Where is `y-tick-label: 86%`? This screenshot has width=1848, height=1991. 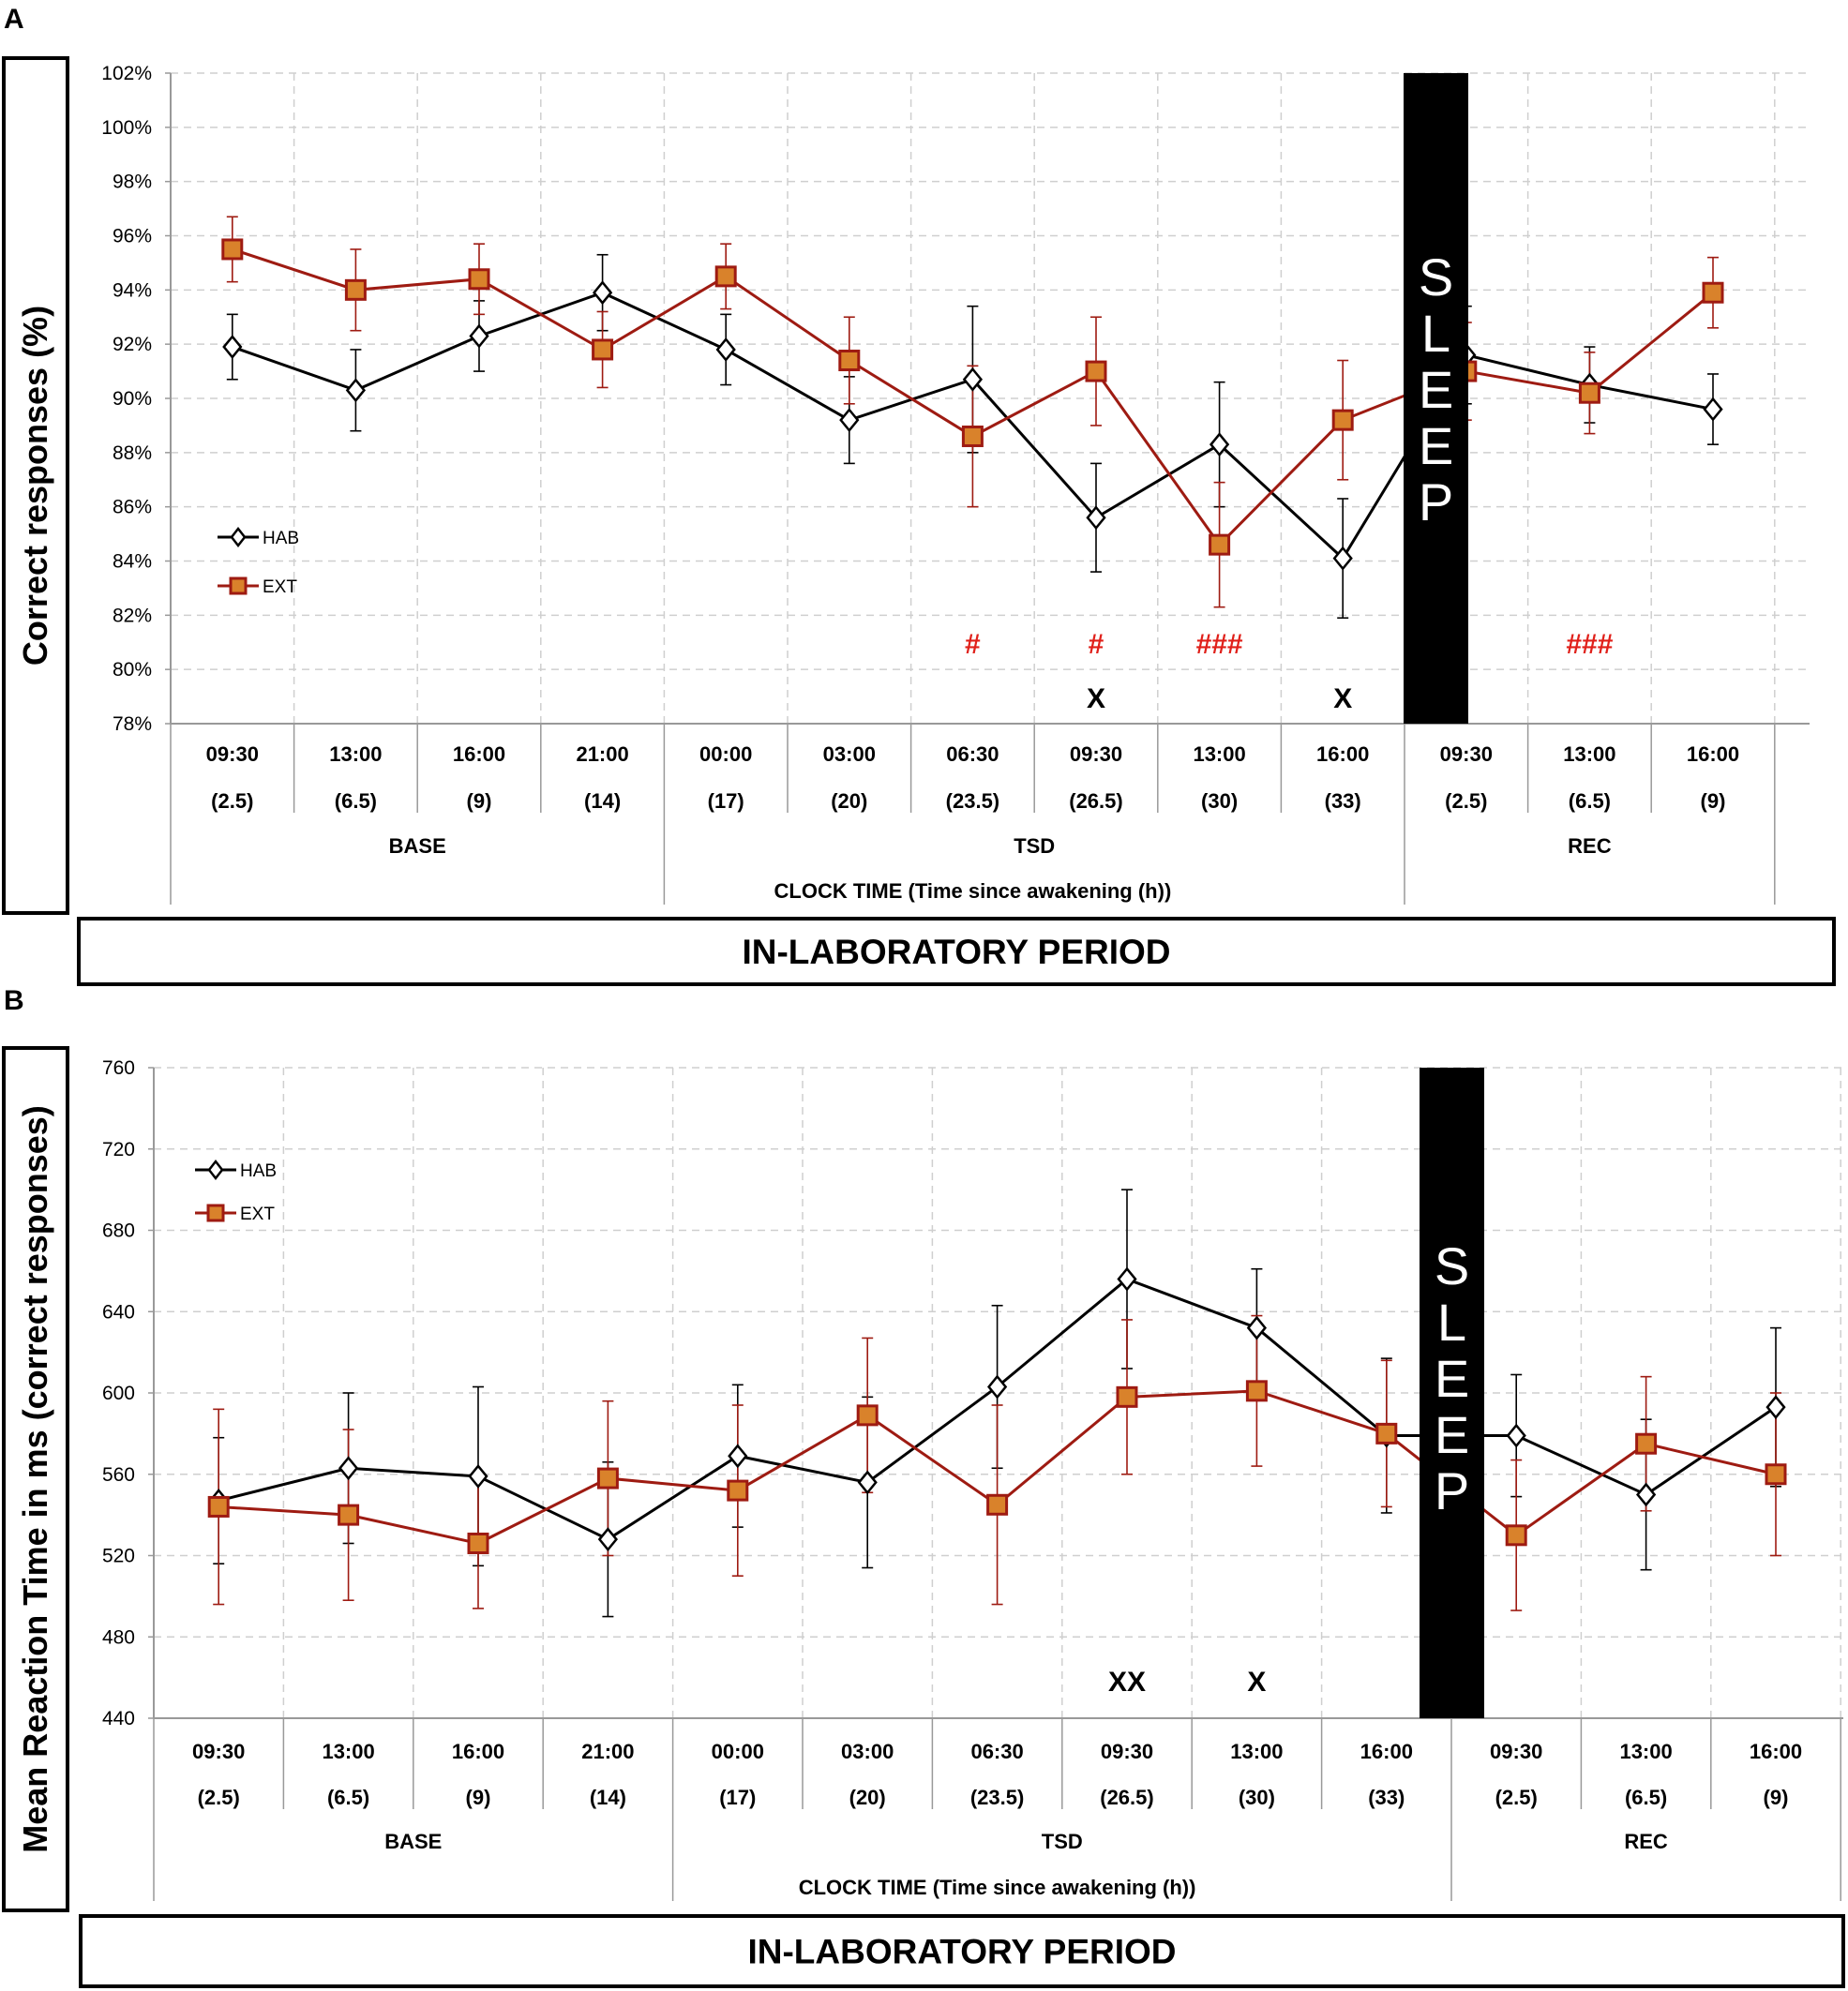 y-tick-label: 86% is located at coordinates (132, 507).